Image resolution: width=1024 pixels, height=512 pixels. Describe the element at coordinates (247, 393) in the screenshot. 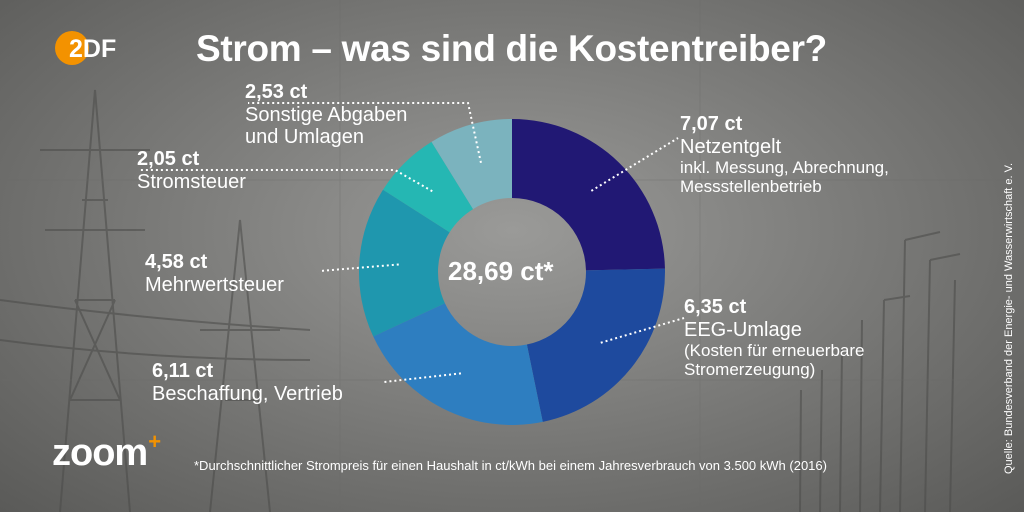

I see `category-label: Beschaffung, Vertrieb` at that location.